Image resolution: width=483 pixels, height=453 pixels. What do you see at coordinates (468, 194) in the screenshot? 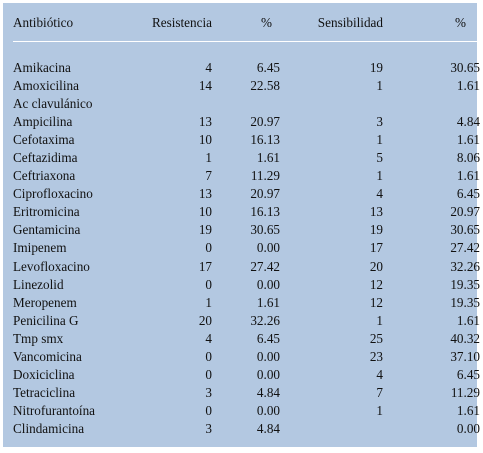
I see `cell-sensibilidad-percent: 6.45` at bounding box center [468, 194].